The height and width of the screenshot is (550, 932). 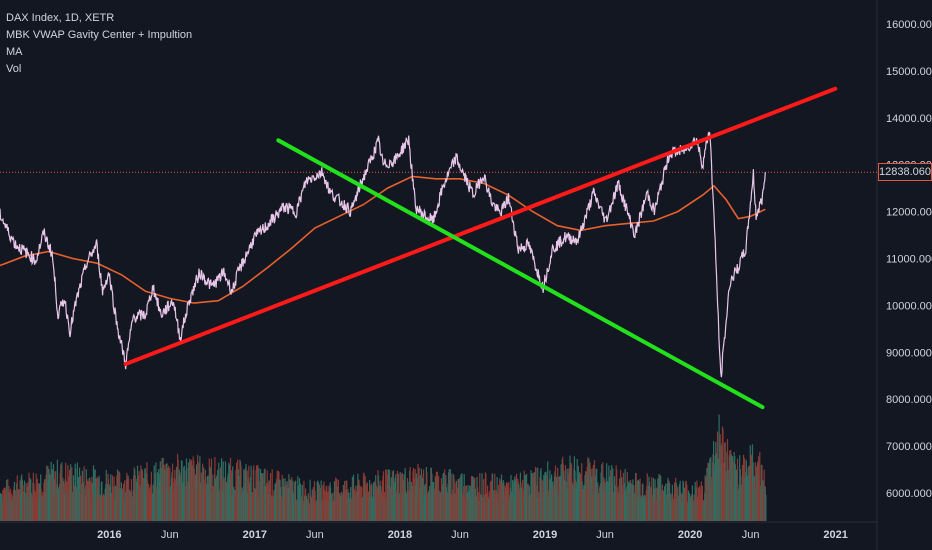 What do you see at coordinates (909, 447) in the screenshot?
I see `y-tick-label: 7000.000` at bounding box center [909, 447].